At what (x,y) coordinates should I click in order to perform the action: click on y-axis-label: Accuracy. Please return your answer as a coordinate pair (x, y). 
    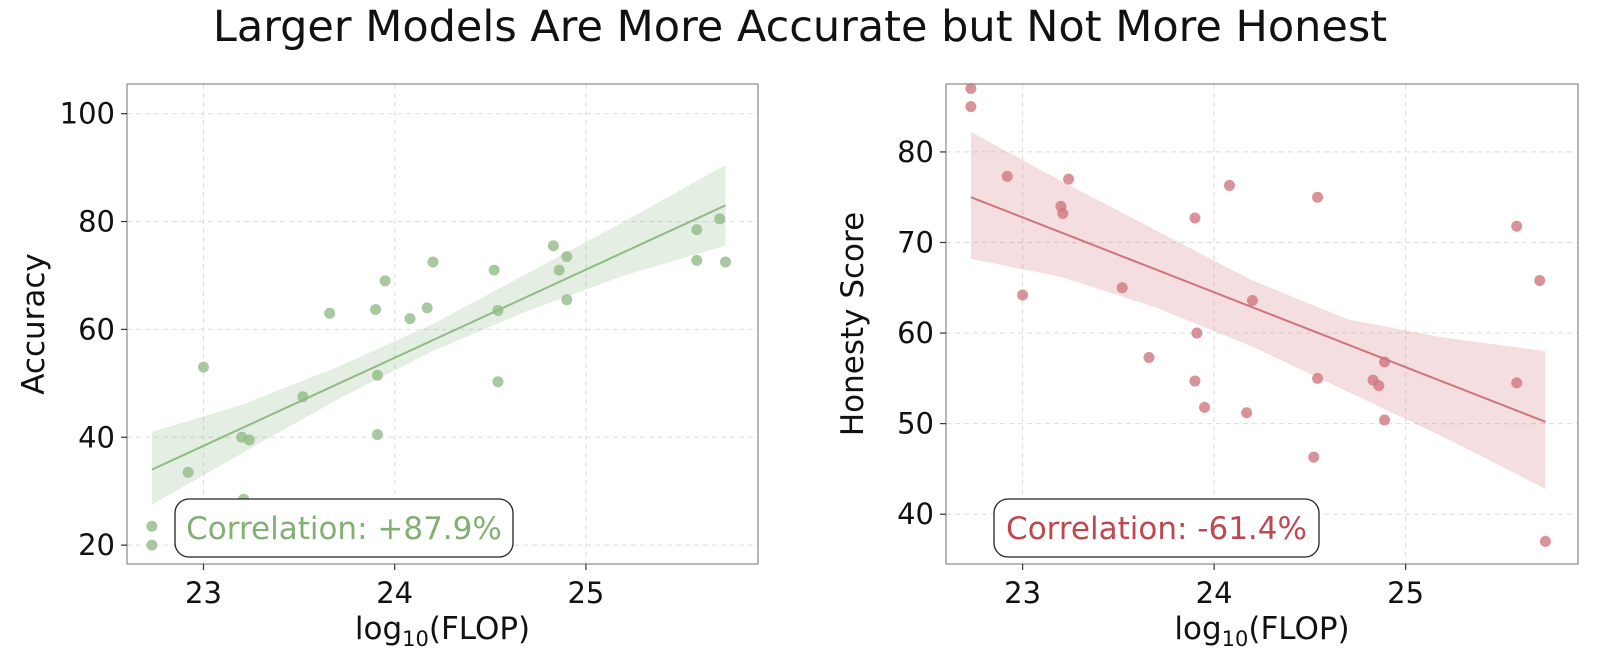
    Looking at the image, I should click on (34, 324).